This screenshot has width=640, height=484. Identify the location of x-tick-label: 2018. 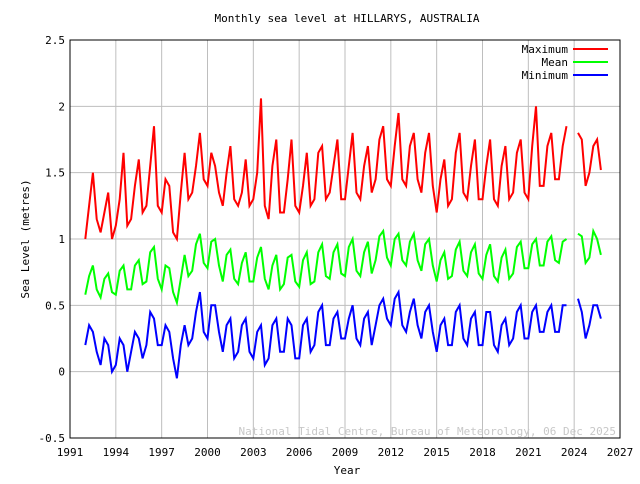
(482, 452).